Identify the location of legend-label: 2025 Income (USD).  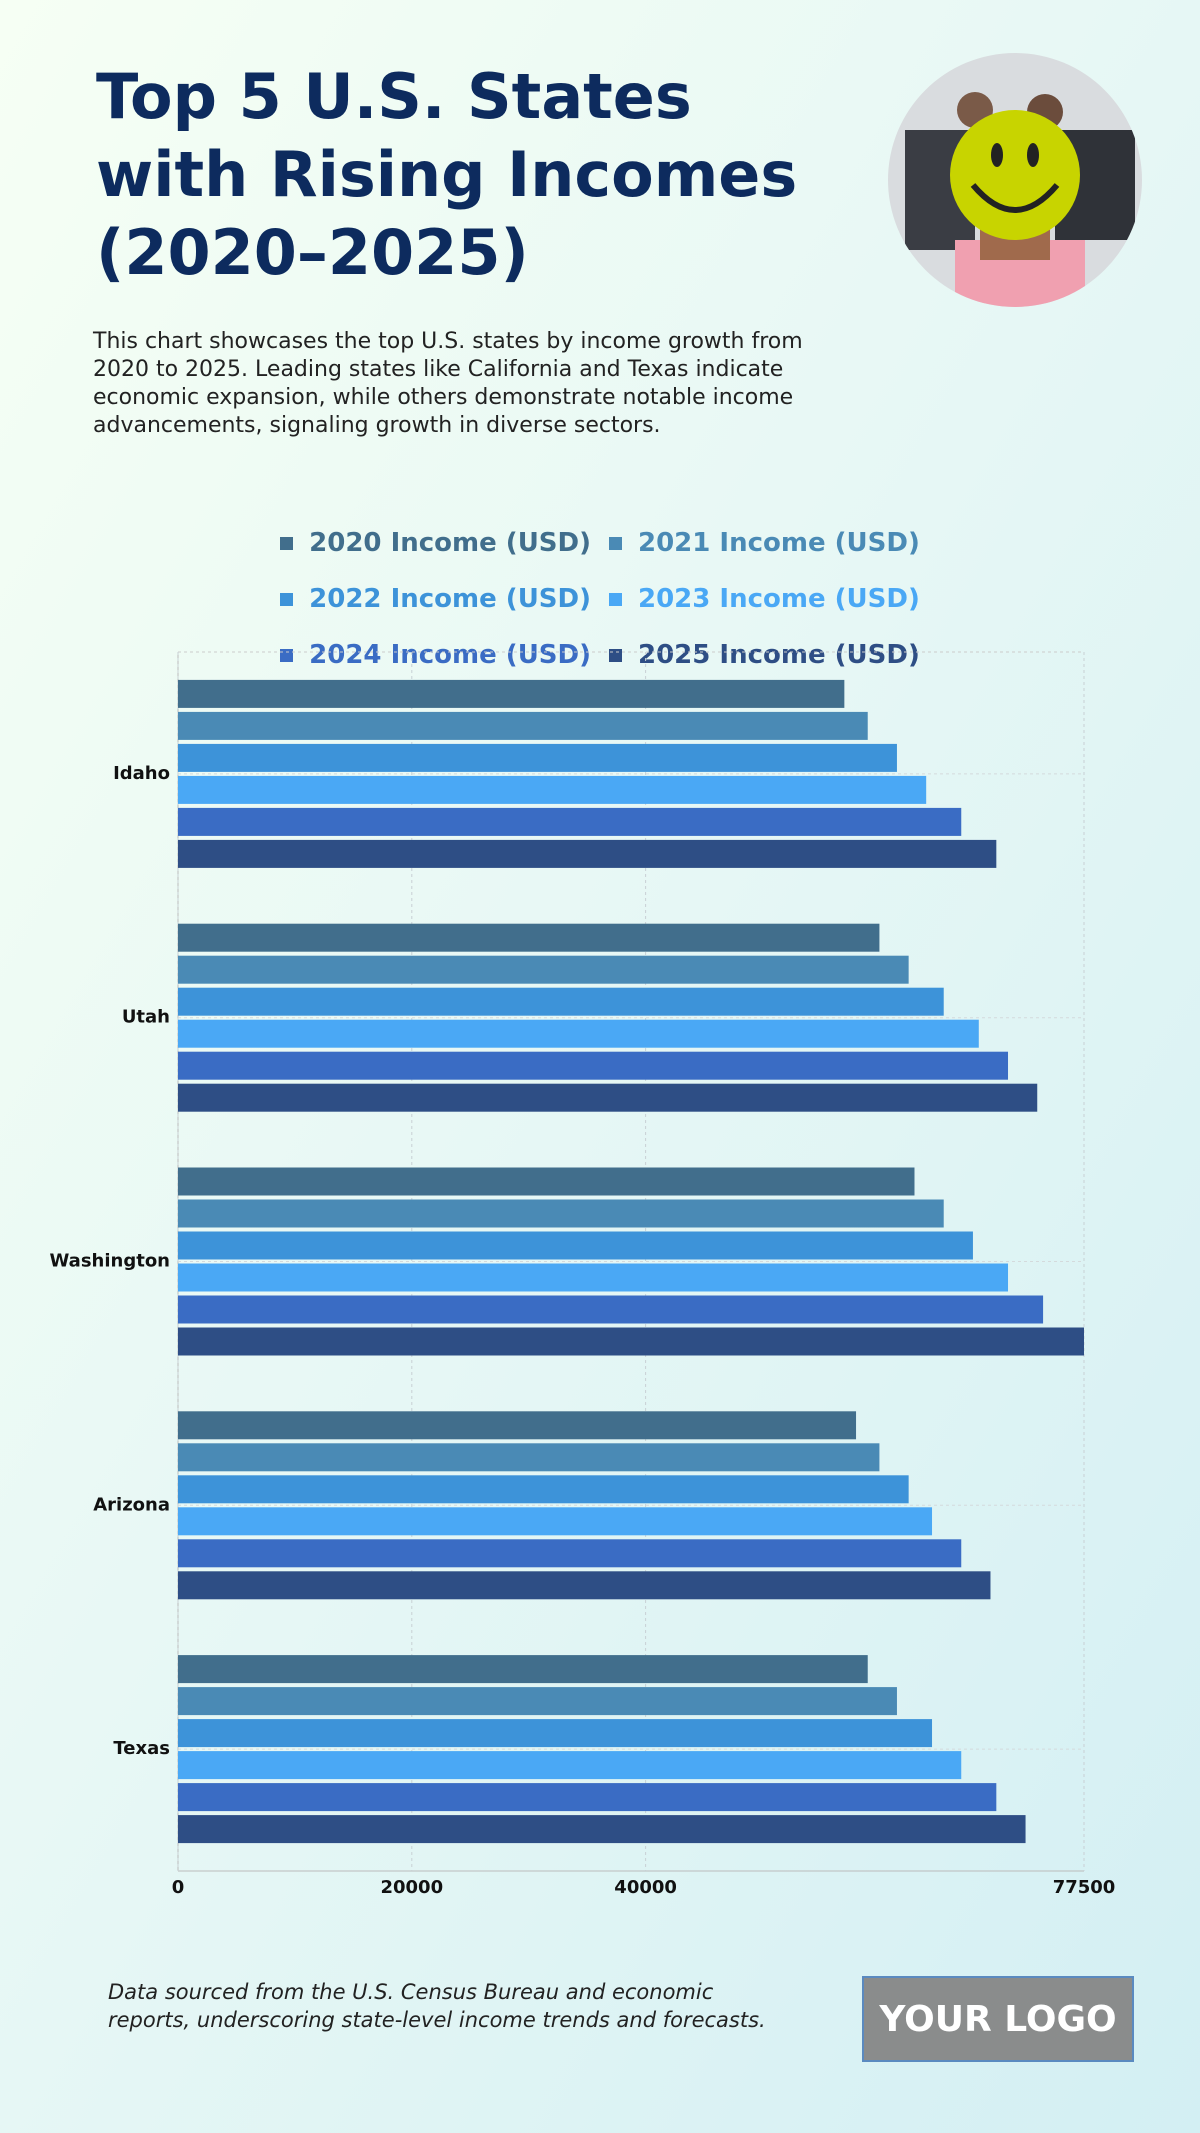
(779, 655).